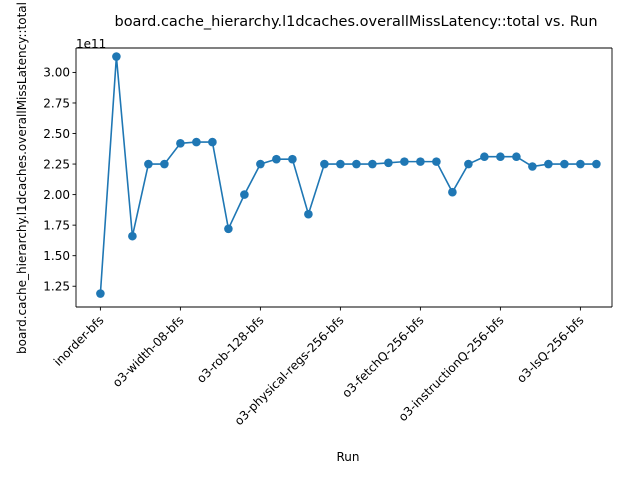 The width and height of the screenshot is (640, 480). I want to click on x-tick-label: o3-rob-128-bfs, so click(230, 349).